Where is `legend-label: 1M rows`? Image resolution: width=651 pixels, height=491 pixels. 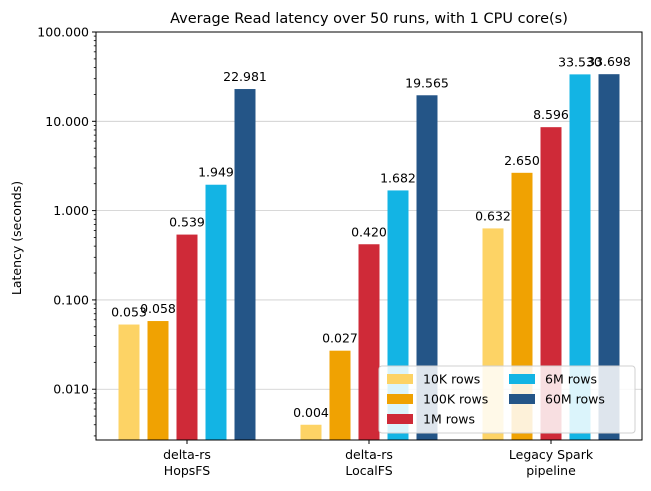 legend-label: 1M rows is located at coordinates (449, 419).